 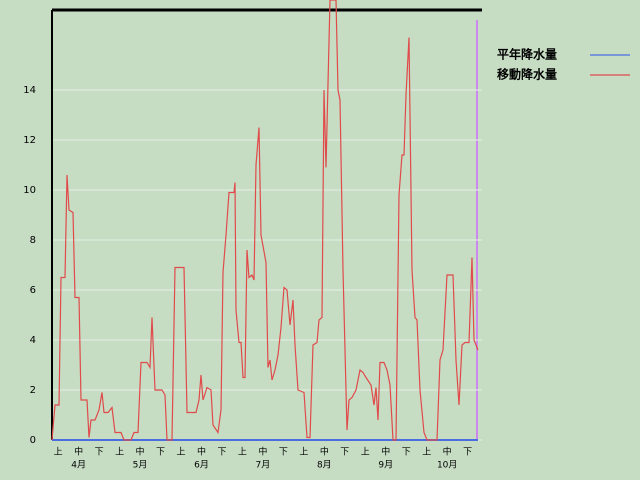 I want to click on y-tick-label: 6, so click(x=33, y=290).